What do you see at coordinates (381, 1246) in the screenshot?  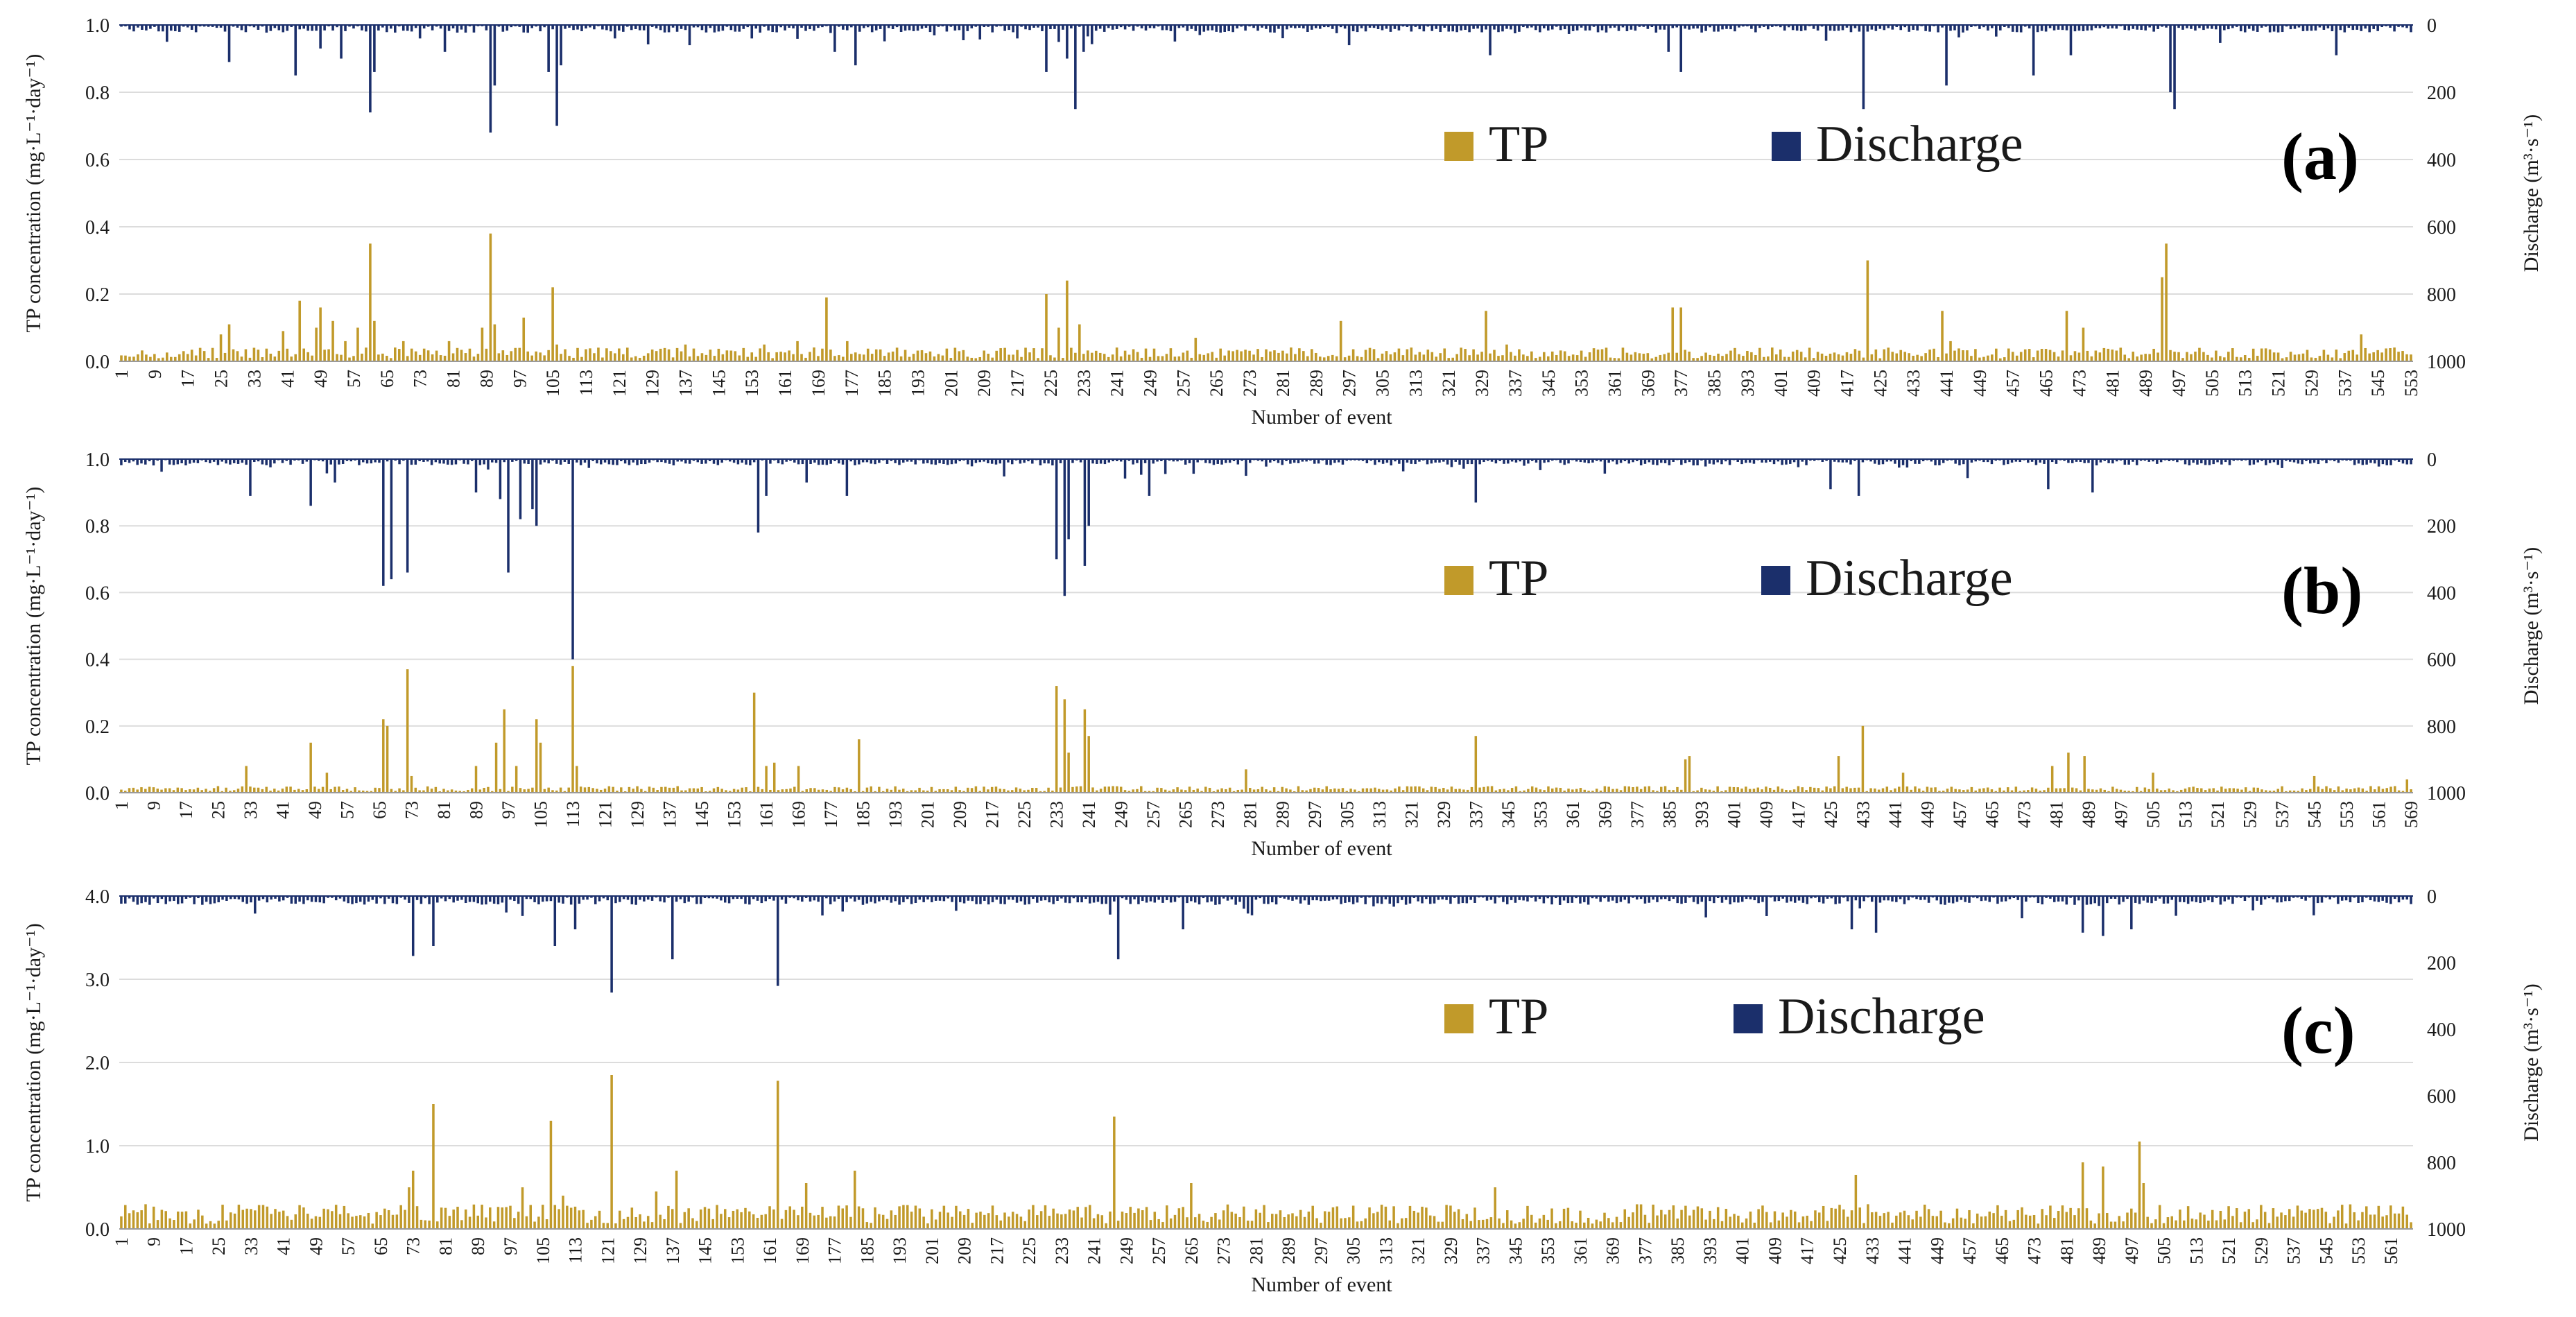 I see `x-tick-label: 65` at bounding box center [381, 1246].